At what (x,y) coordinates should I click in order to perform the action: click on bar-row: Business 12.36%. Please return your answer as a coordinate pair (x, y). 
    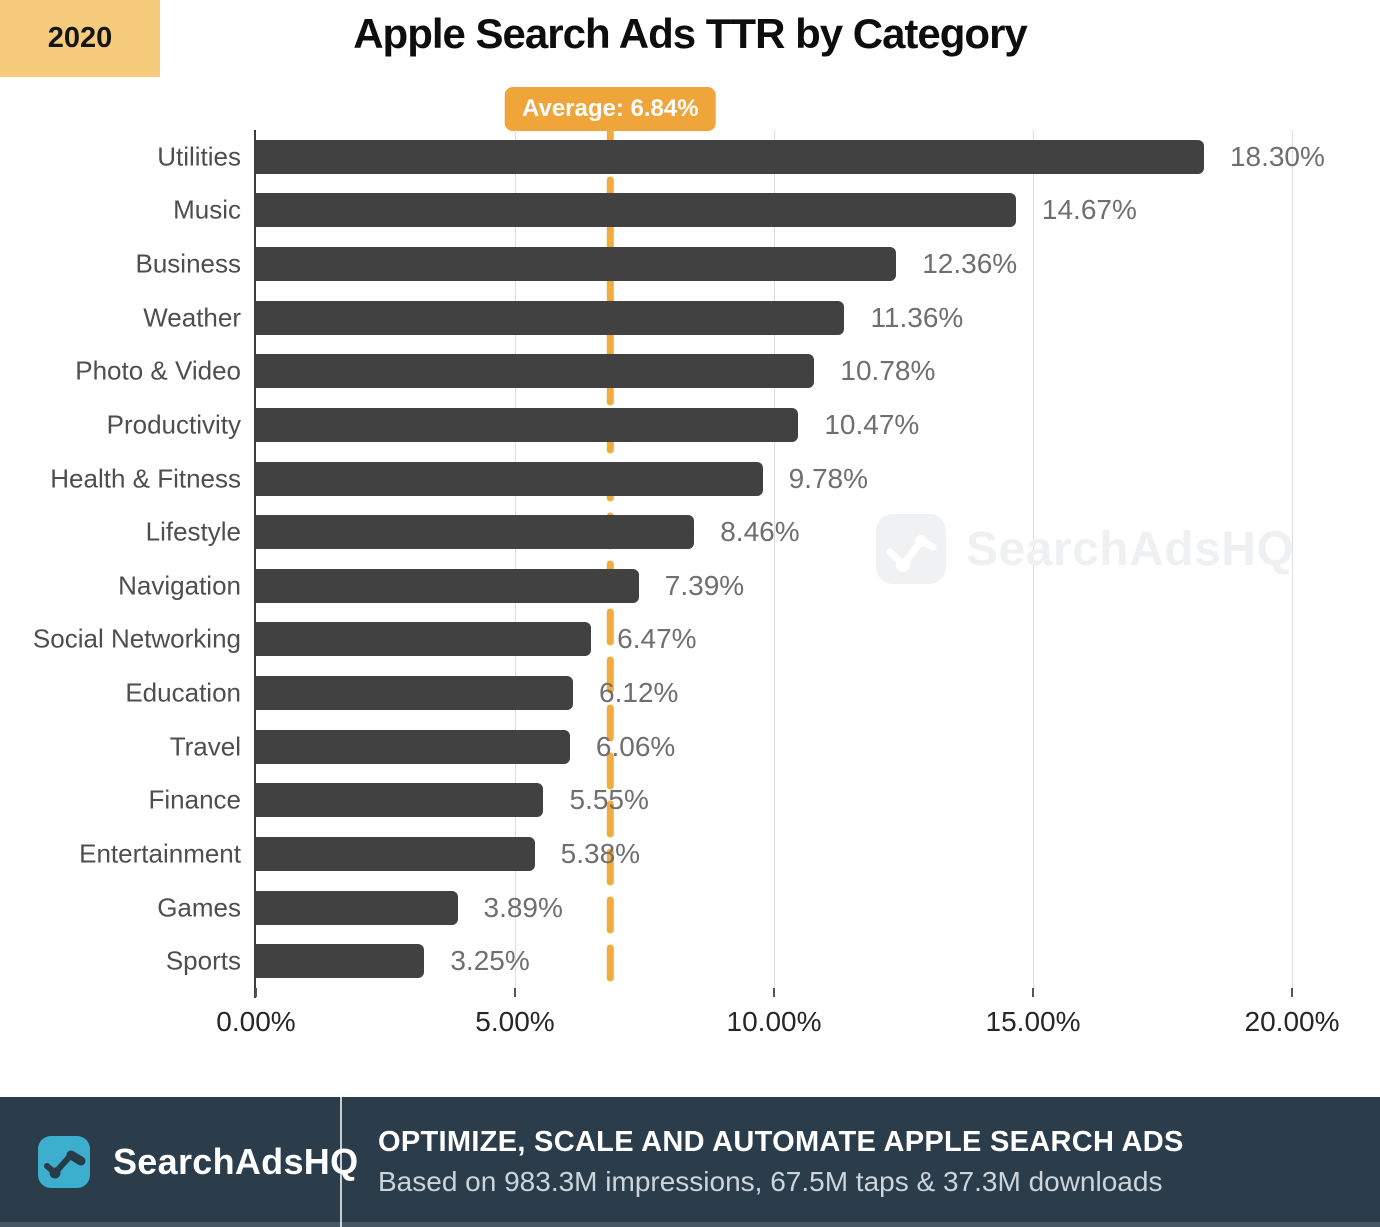
    Looking at the image, I should click on (714, 264).